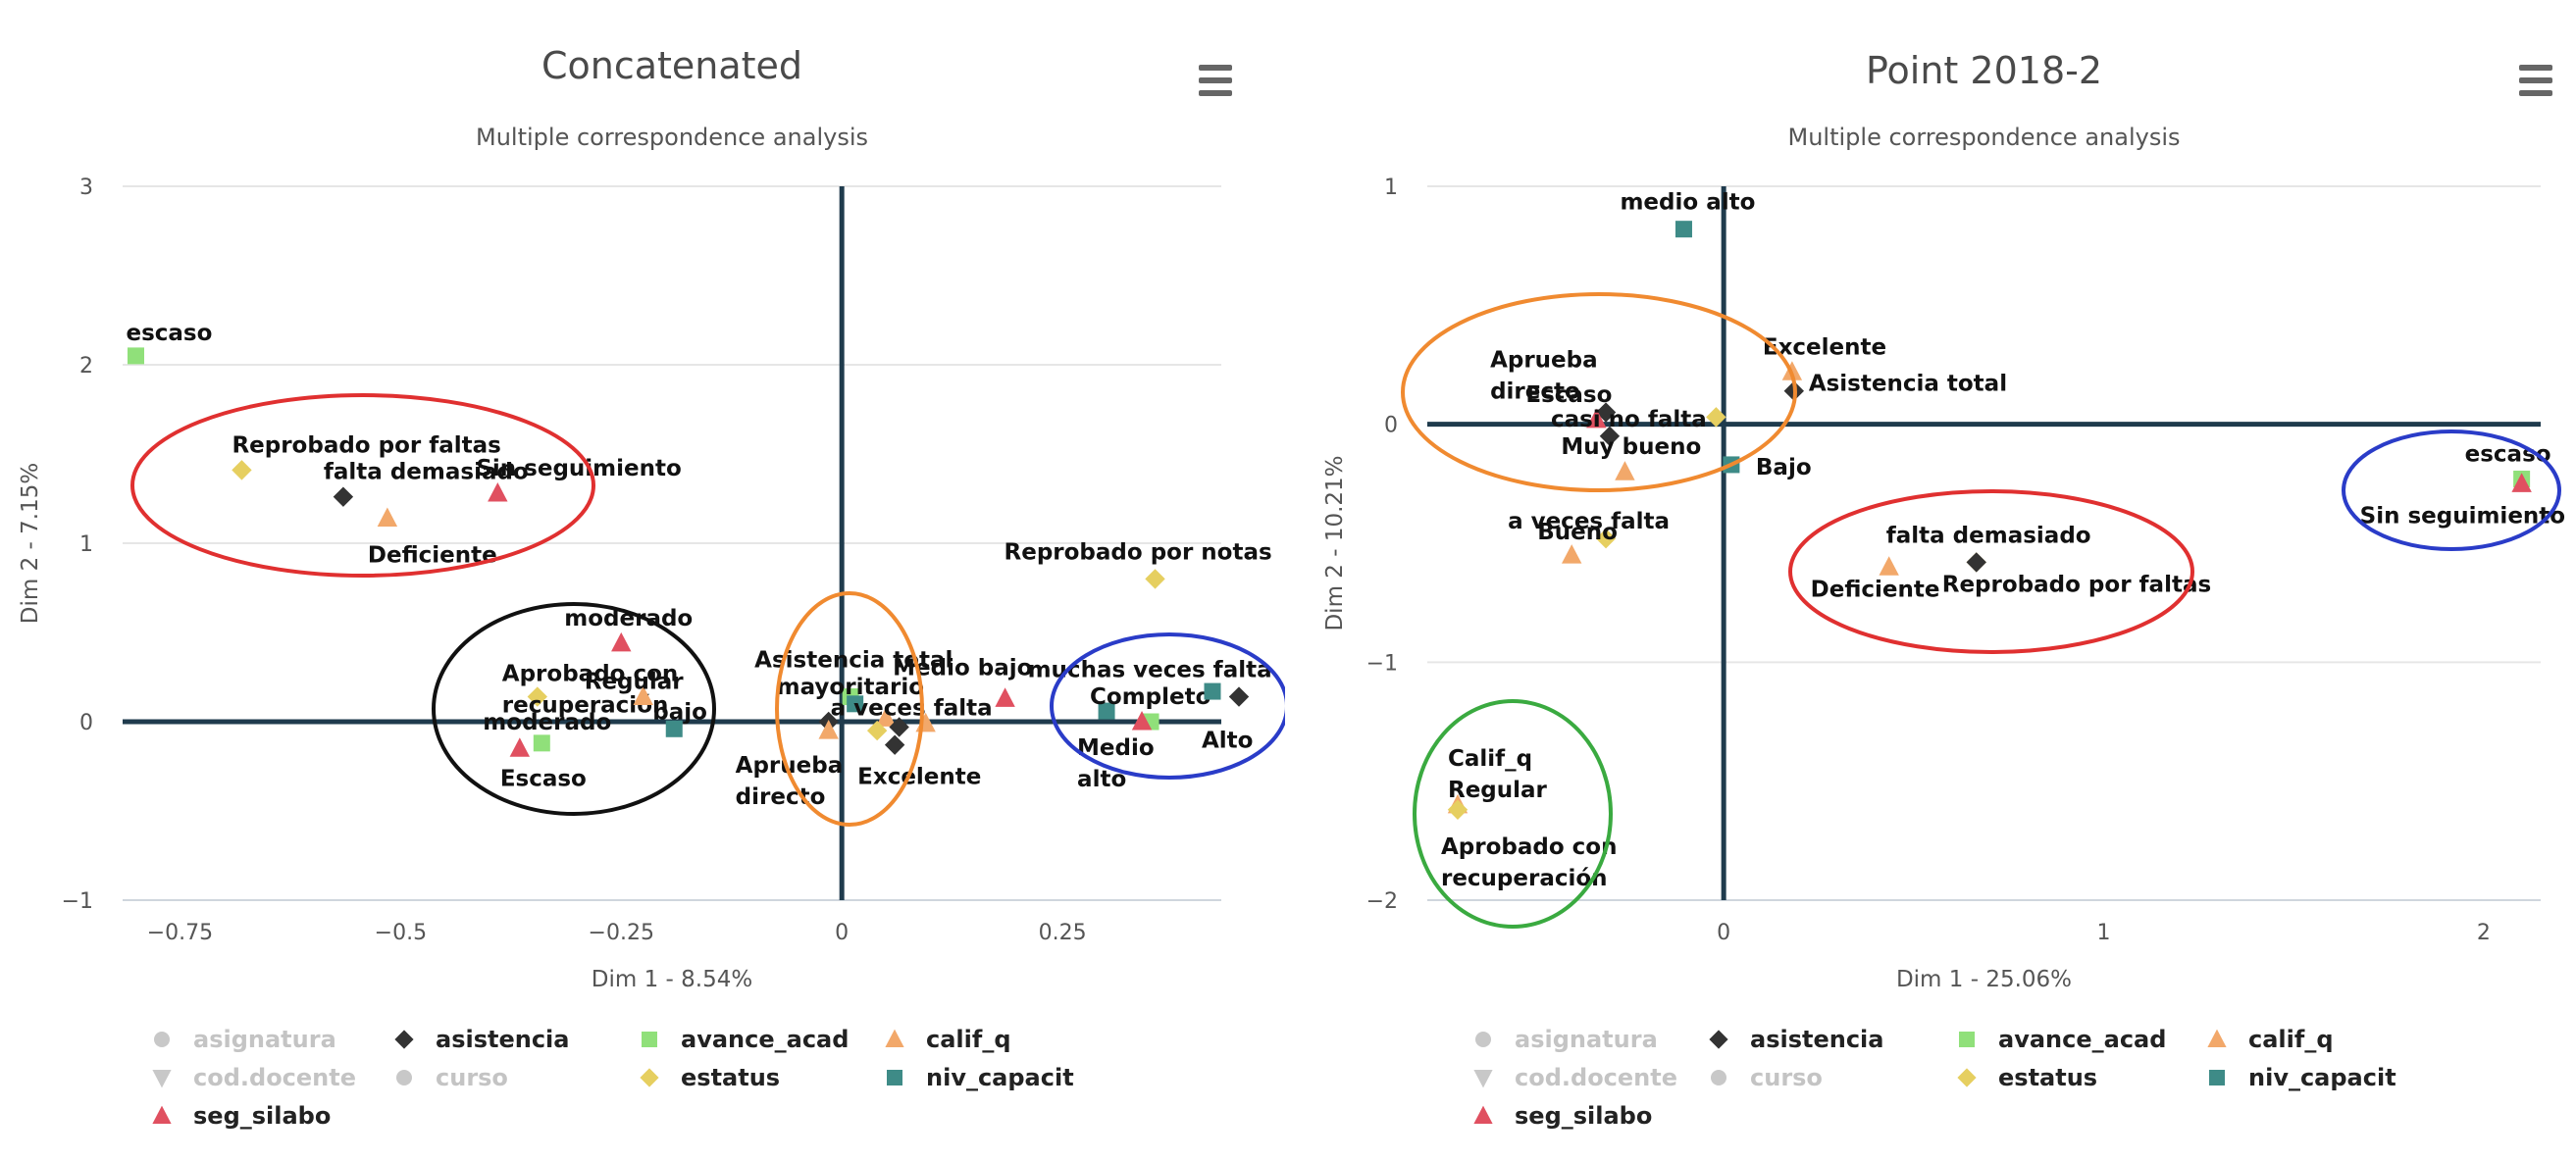 The height and width of the screenshot is (1161, 2576). Describe the element at coordinates (671, 65) in the screenshot. I see `chart-title: Concatenated` at that location.